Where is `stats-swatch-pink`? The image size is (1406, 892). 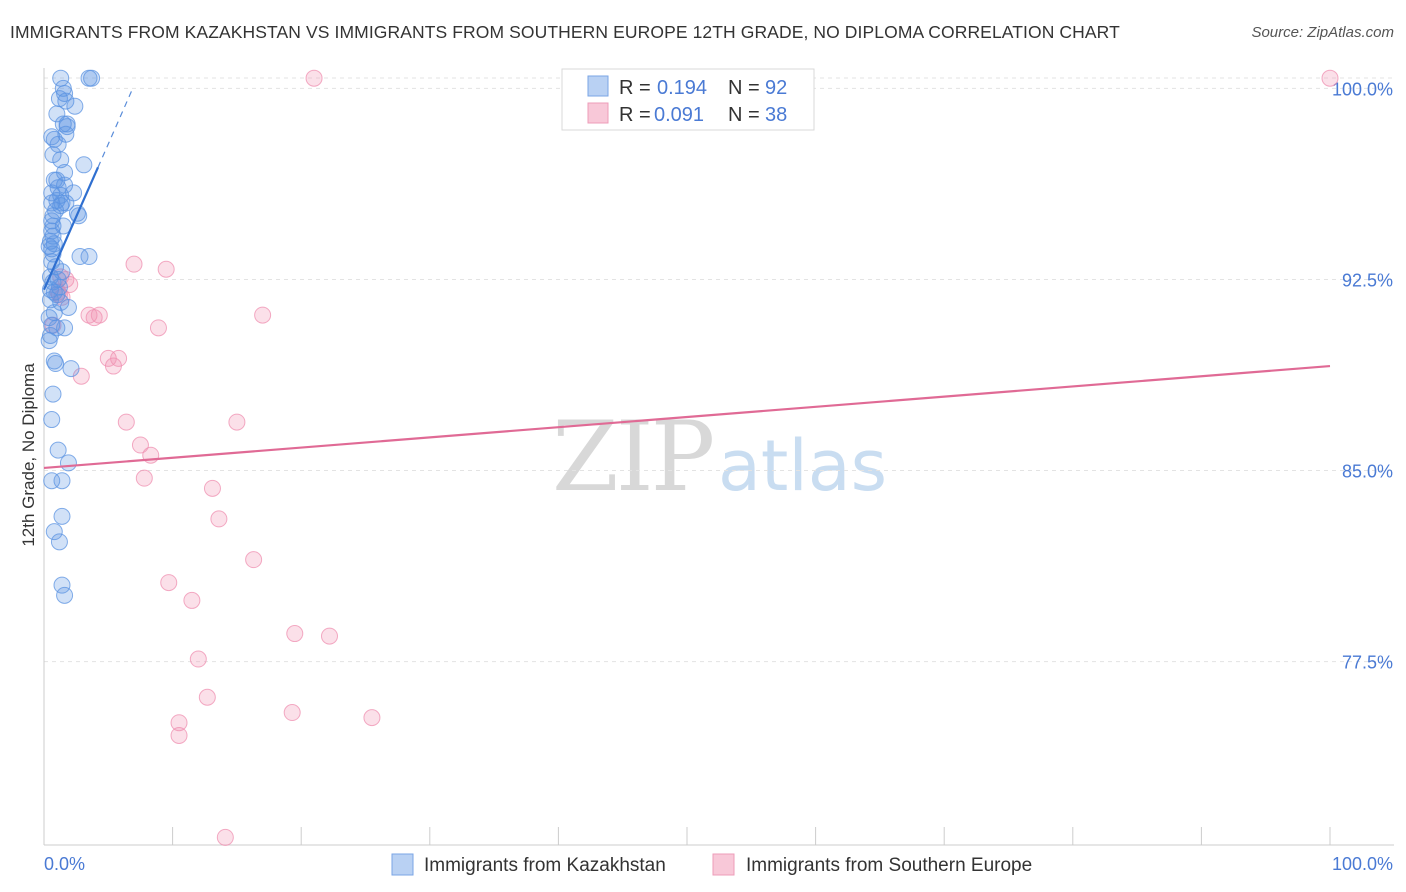 stats-swatch-pink is located at coordinates (598, 113).